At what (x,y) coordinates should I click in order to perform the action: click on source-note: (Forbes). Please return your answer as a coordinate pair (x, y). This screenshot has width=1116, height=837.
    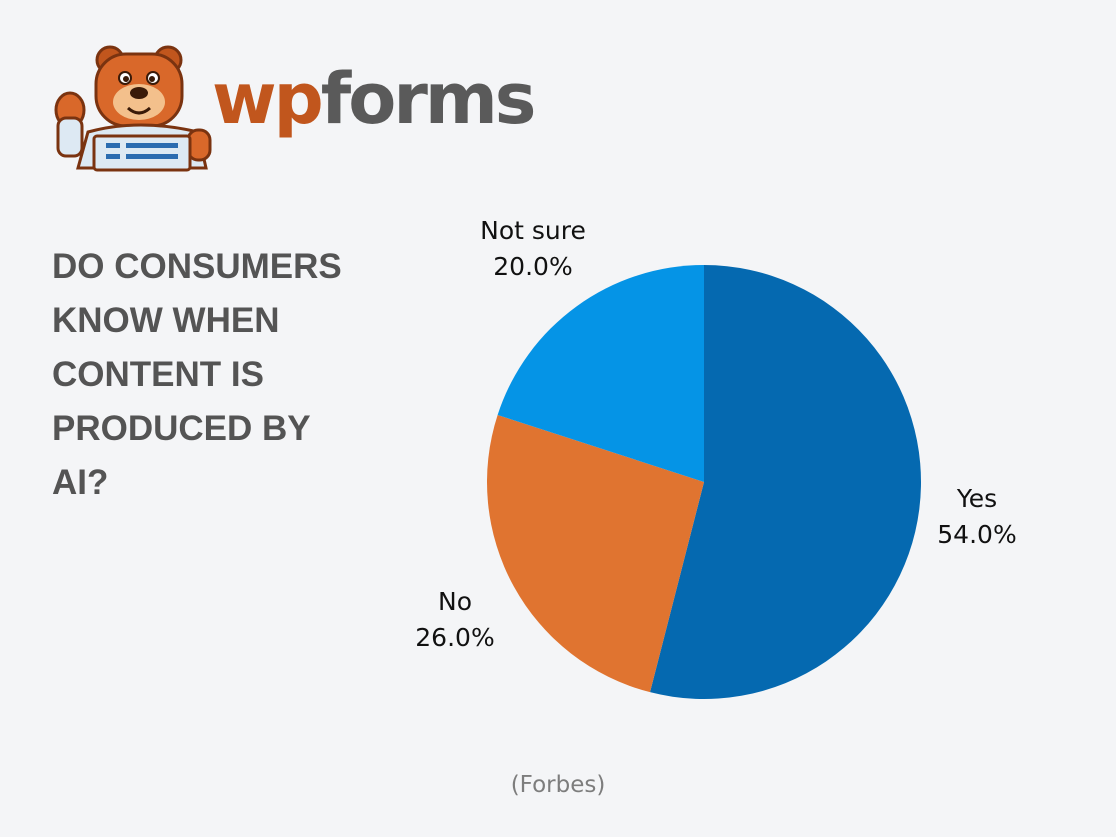
    Looking at the image, I should click on (558, 785).